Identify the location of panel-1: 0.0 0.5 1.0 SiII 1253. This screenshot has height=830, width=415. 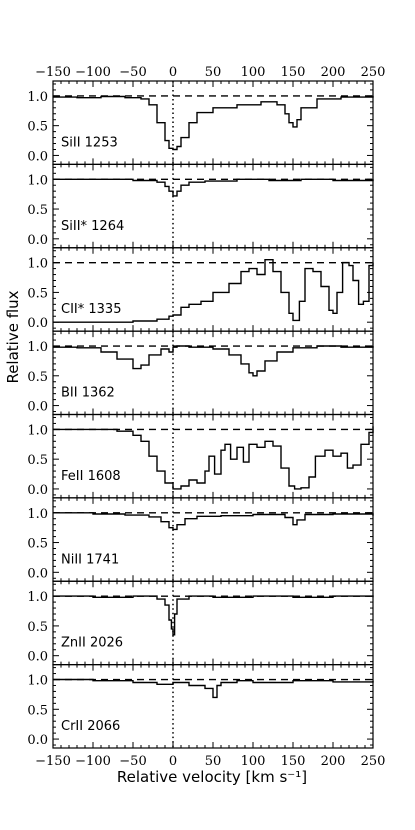
(200, 122).